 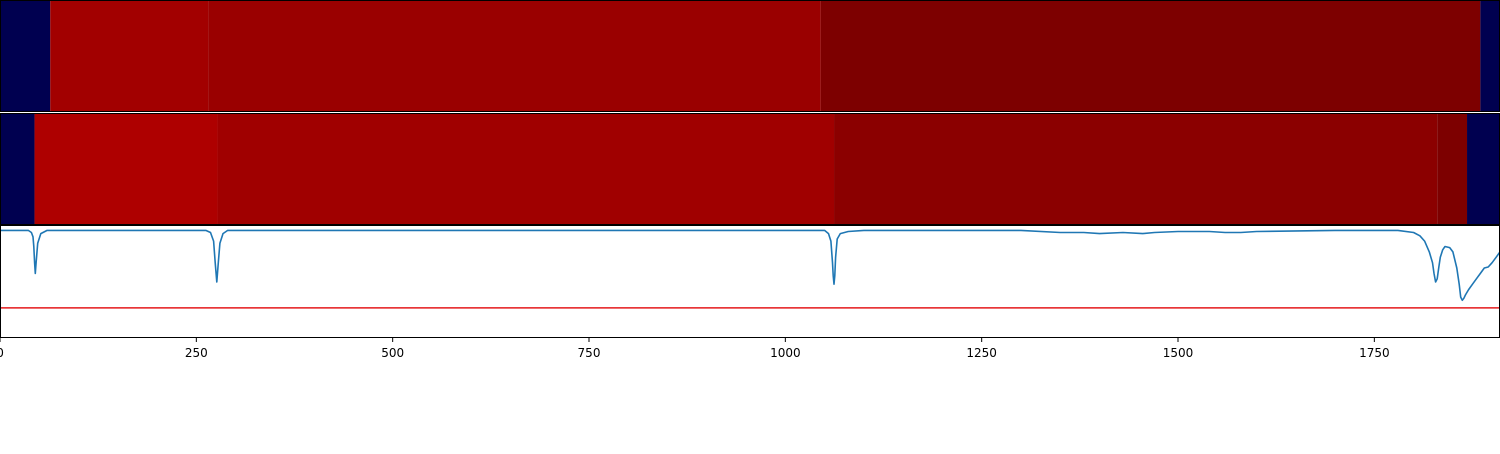 I want to click on x-tick-label: 1250, so click(x=981, y=353).